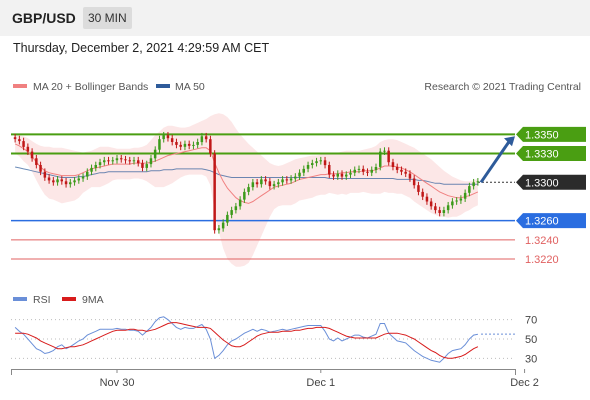  I want to click on rsi-tick-30: 30, so click(531, 359).